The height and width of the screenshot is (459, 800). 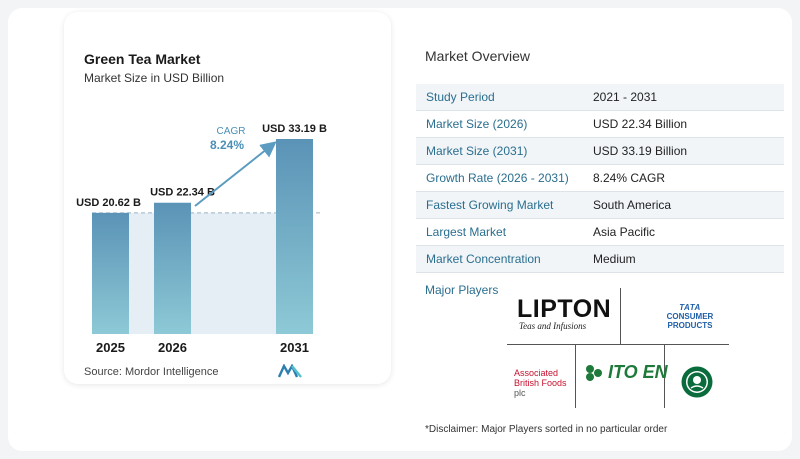 I want to click on bar-2025, so click(x=110, y=273).